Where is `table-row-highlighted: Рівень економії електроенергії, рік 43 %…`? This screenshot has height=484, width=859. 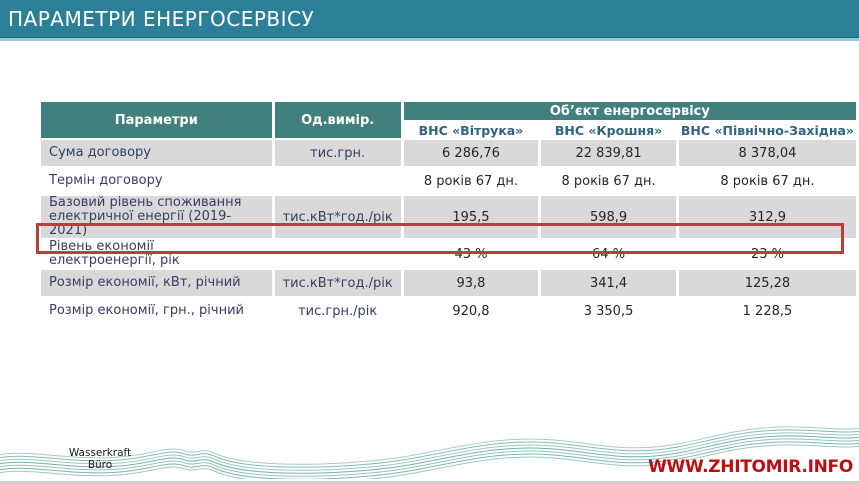 table-row-highlighted: Рівень економії електроенергії, рік 43 %… is located at coordinates (448, 254).